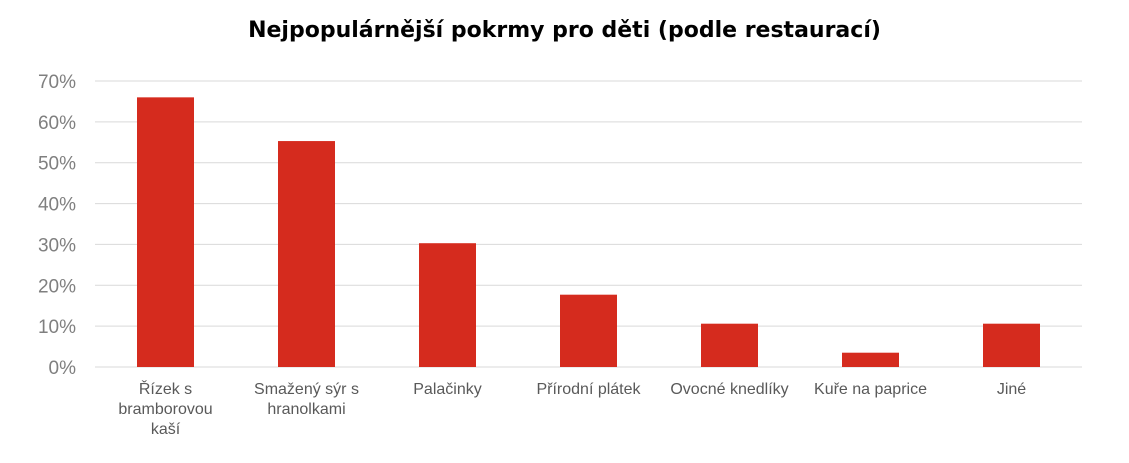 Image resolution: width=1129 pixels, height=463 pixels. Describe the element at coordinates (57, 225) in the screenshot. I see `y-axis-ticks: 0% 10% 20% 30% 40% 50% 60% 70%` at that location.